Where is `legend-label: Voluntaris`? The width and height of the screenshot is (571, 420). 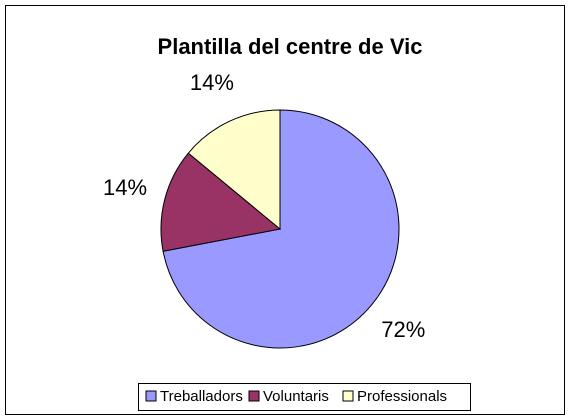
legend-label: Voluntaris is located at coordinates (296, 396).